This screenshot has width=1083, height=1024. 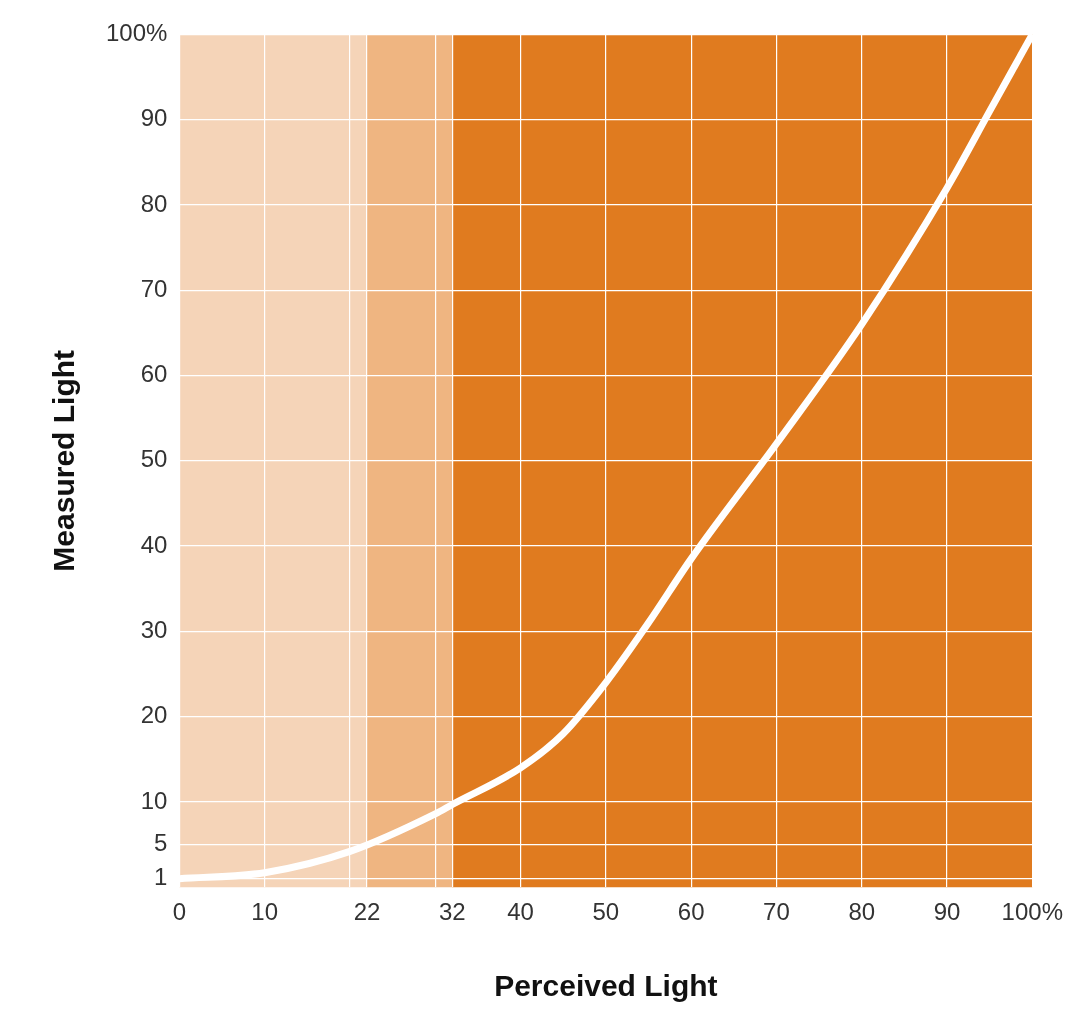 What do you see at coordinates (154, 544) in the screenshot?
I see `y-tick-label: 40` at bounding box center [154, 544].